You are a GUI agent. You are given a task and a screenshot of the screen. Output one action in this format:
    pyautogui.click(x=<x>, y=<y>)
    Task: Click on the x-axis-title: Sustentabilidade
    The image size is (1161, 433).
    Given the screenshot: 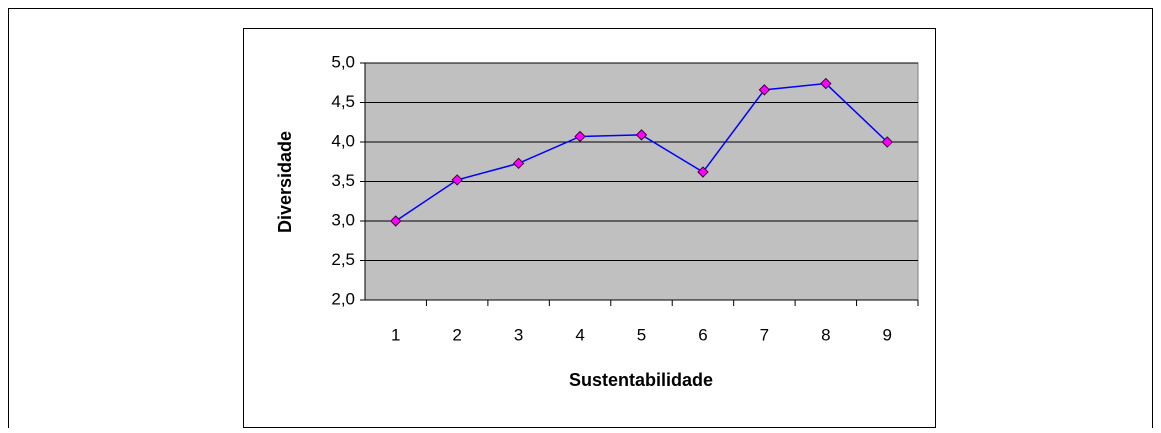 What is the action you would take?
    pyautogui.click(x=641, y=380)
    